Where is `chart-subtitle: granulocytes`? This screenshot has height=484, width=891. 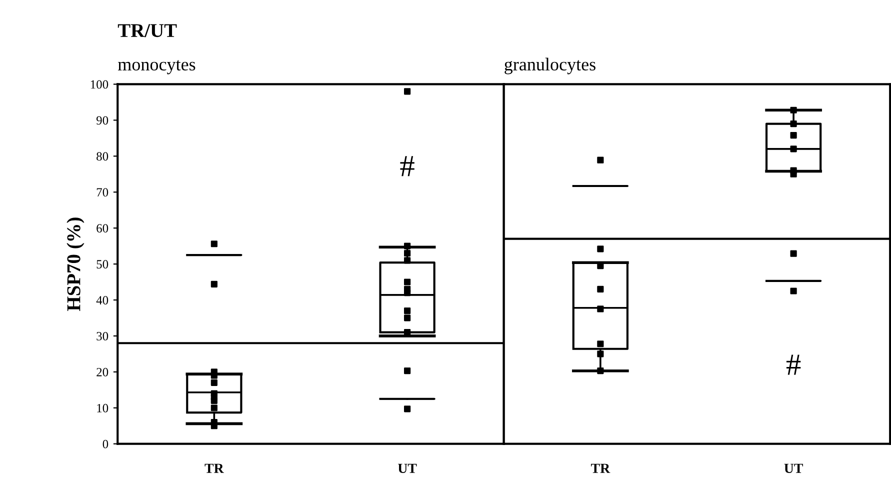 chart-subtitle: granulocytes is located at coordinates (550, 66).